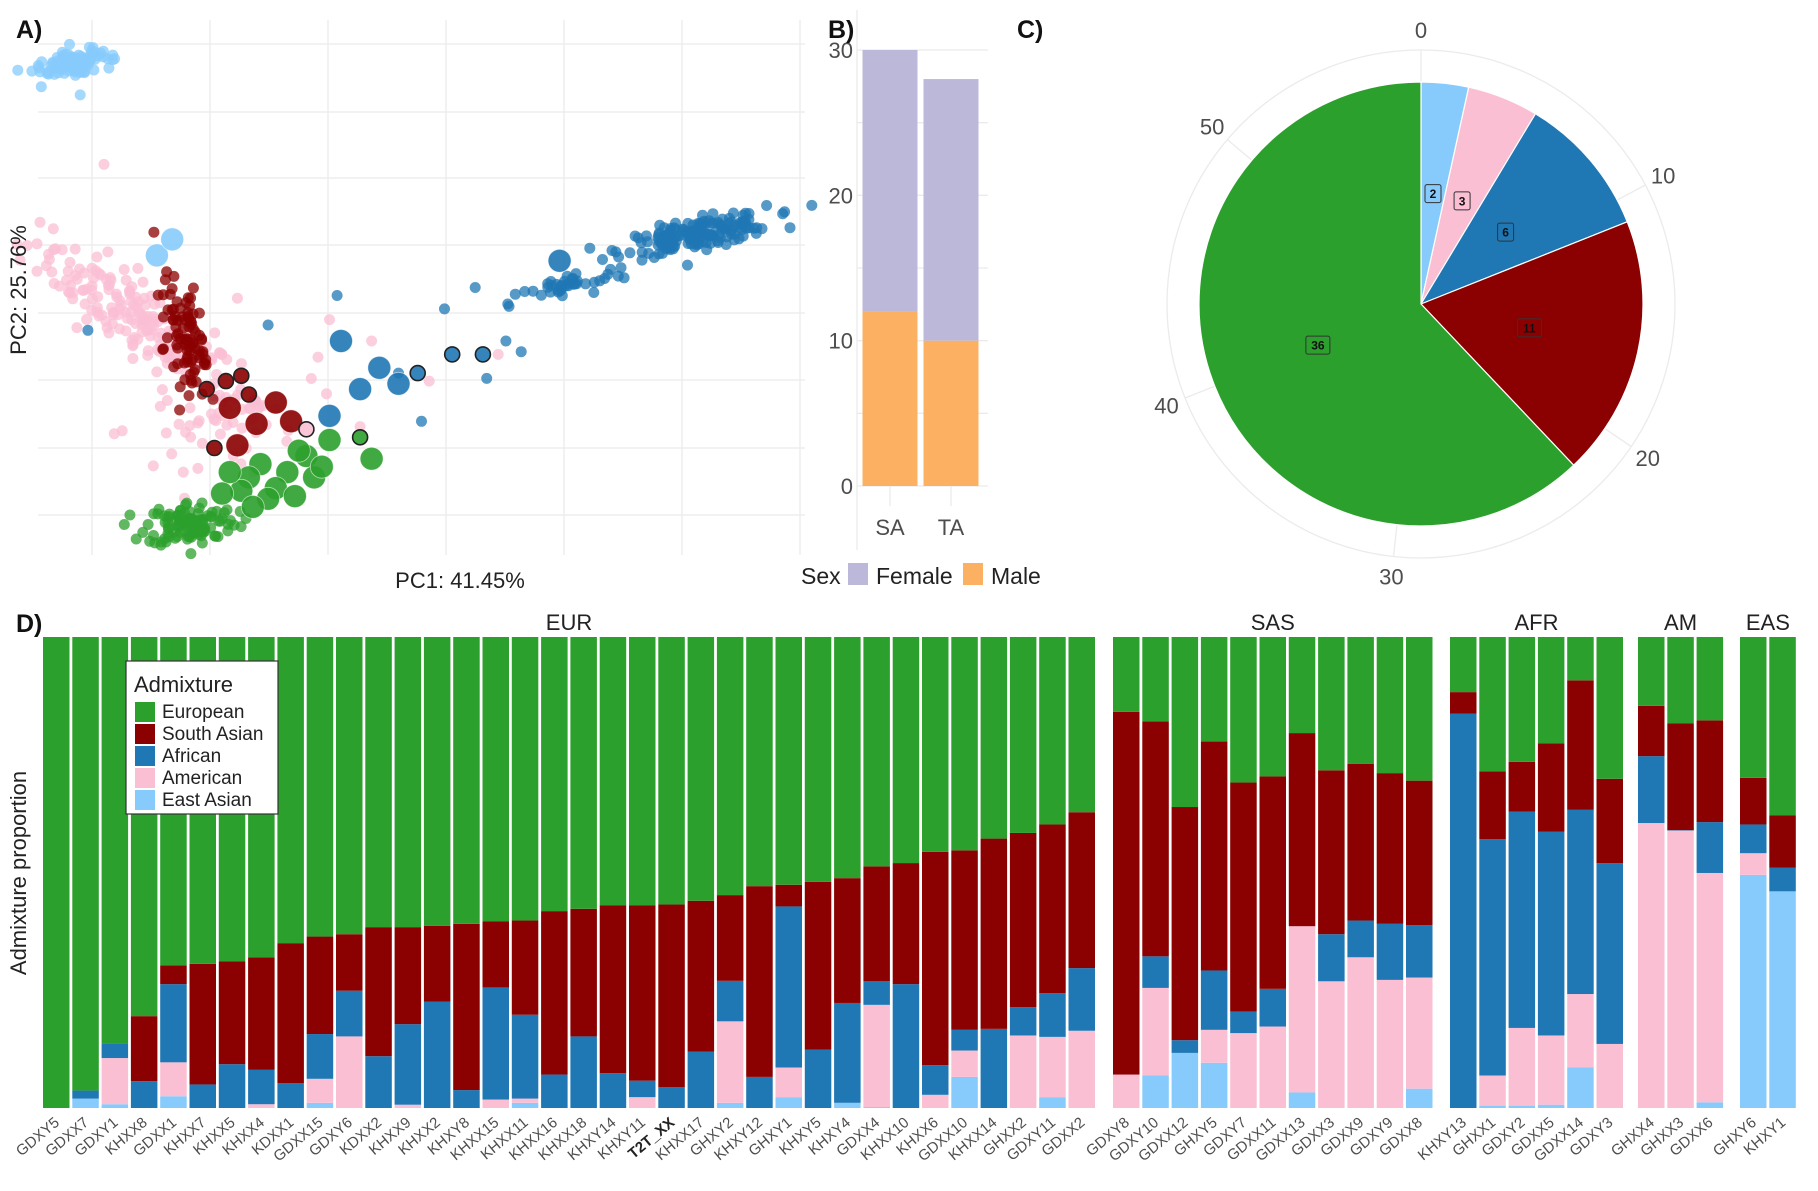  What do you see at coordinates (290, 872) in the screenshot?
I see `admixture-bar-kdxx1` at bounding box center [290, 872].